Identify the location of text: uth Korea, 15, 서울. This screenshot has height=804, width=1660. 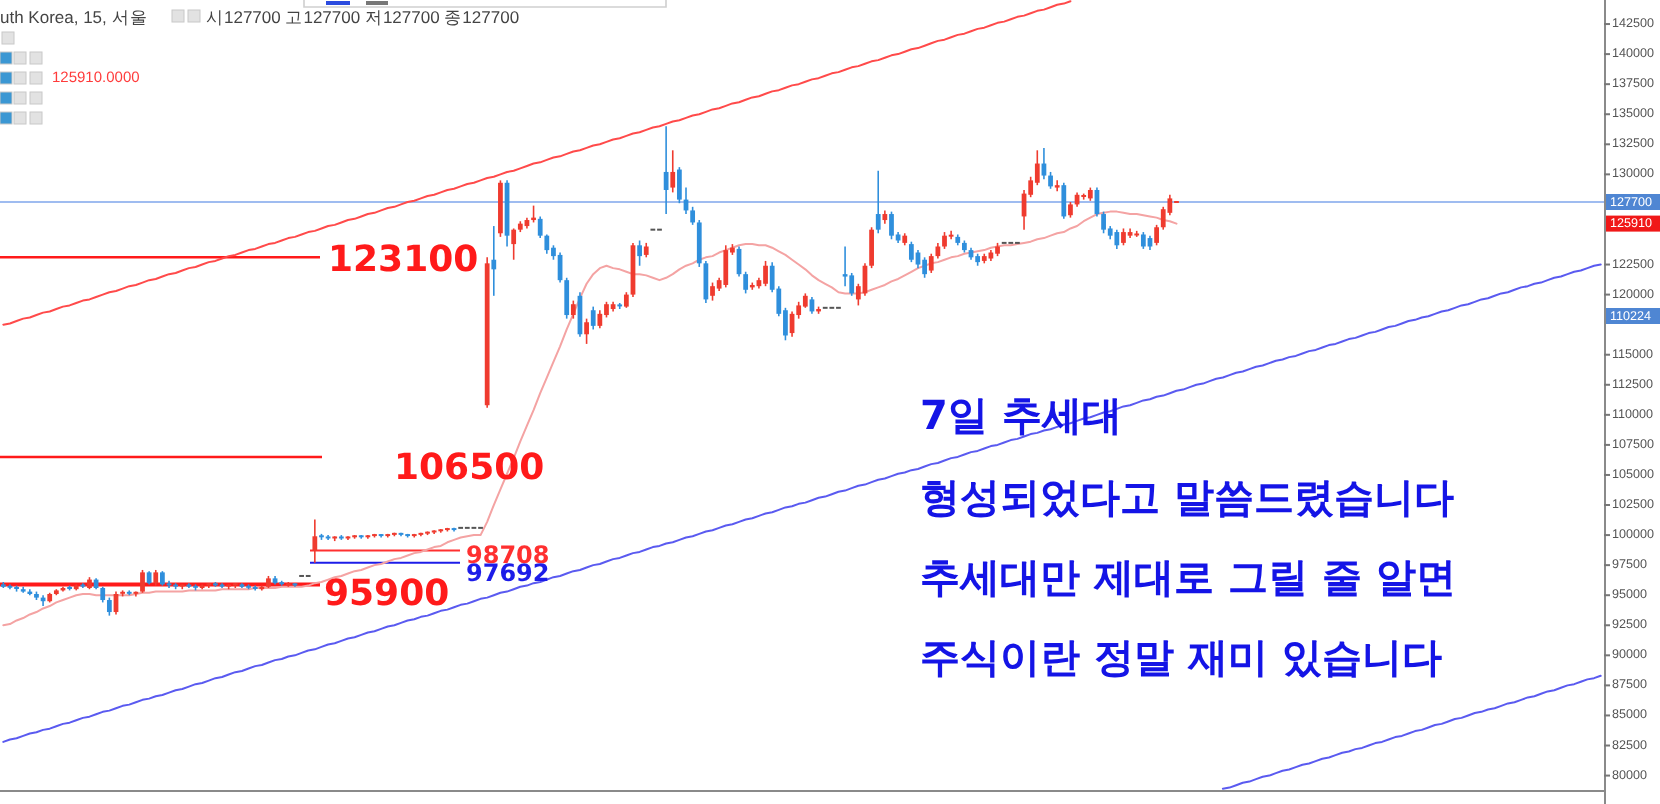
(74, 17).